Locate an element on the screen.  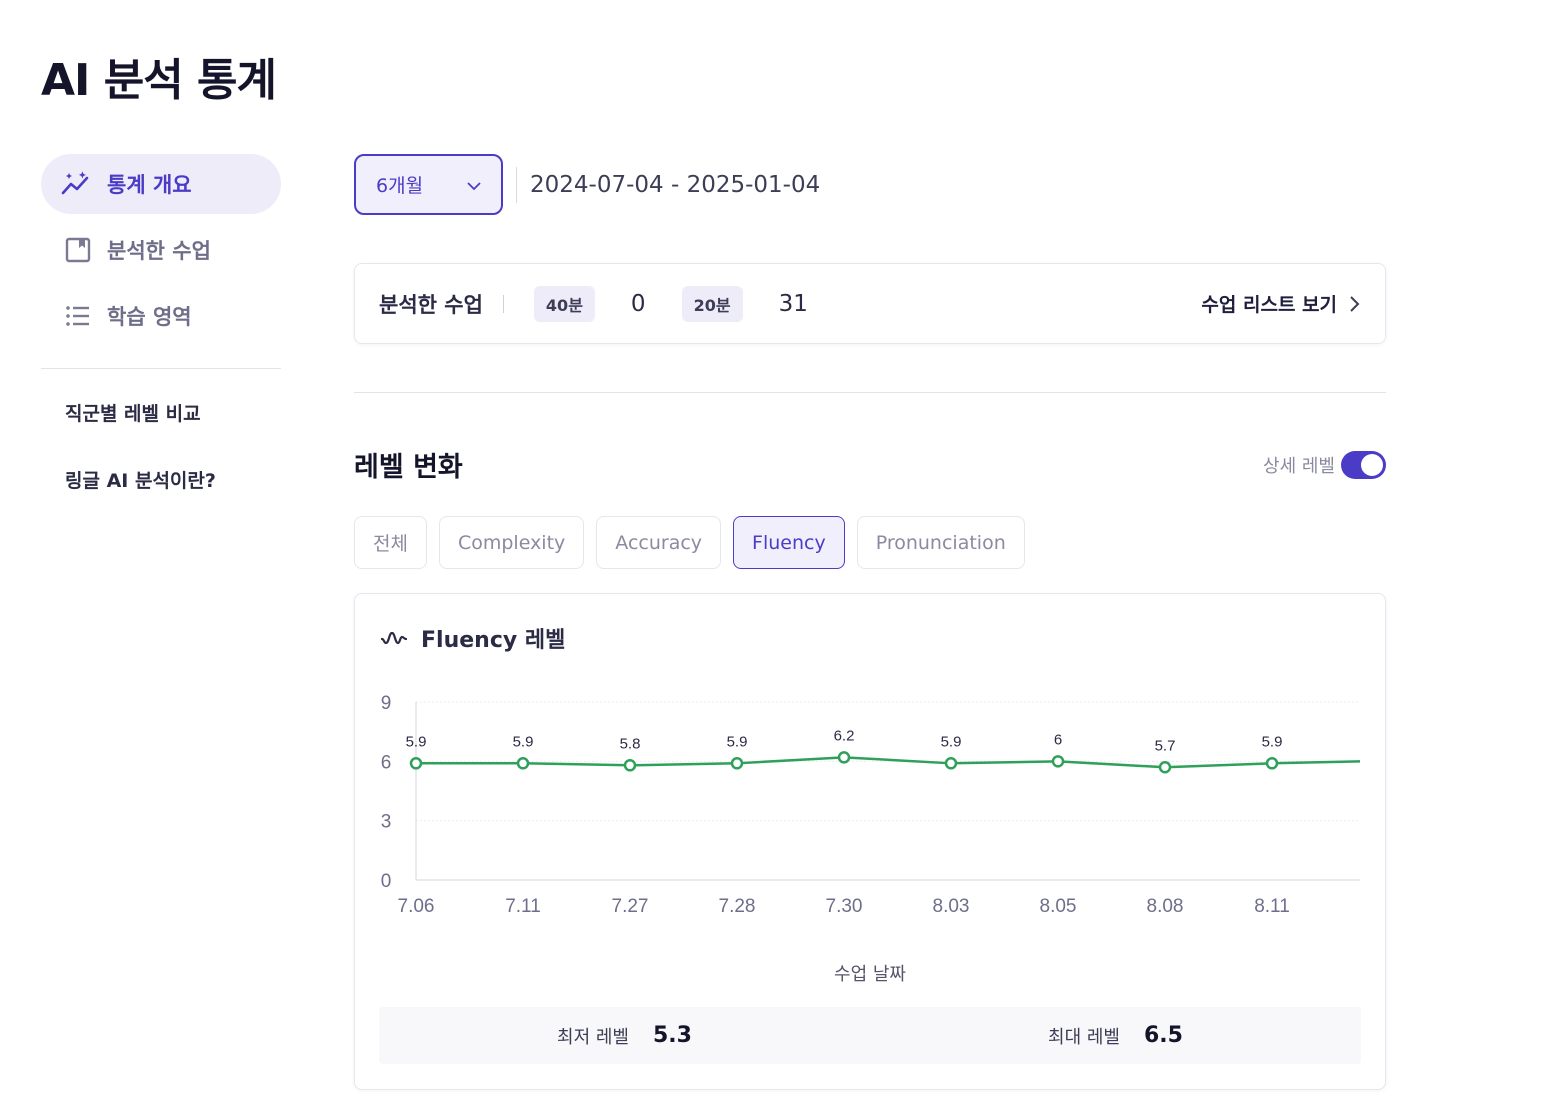
section-divider is located at coordinates (870, 392).